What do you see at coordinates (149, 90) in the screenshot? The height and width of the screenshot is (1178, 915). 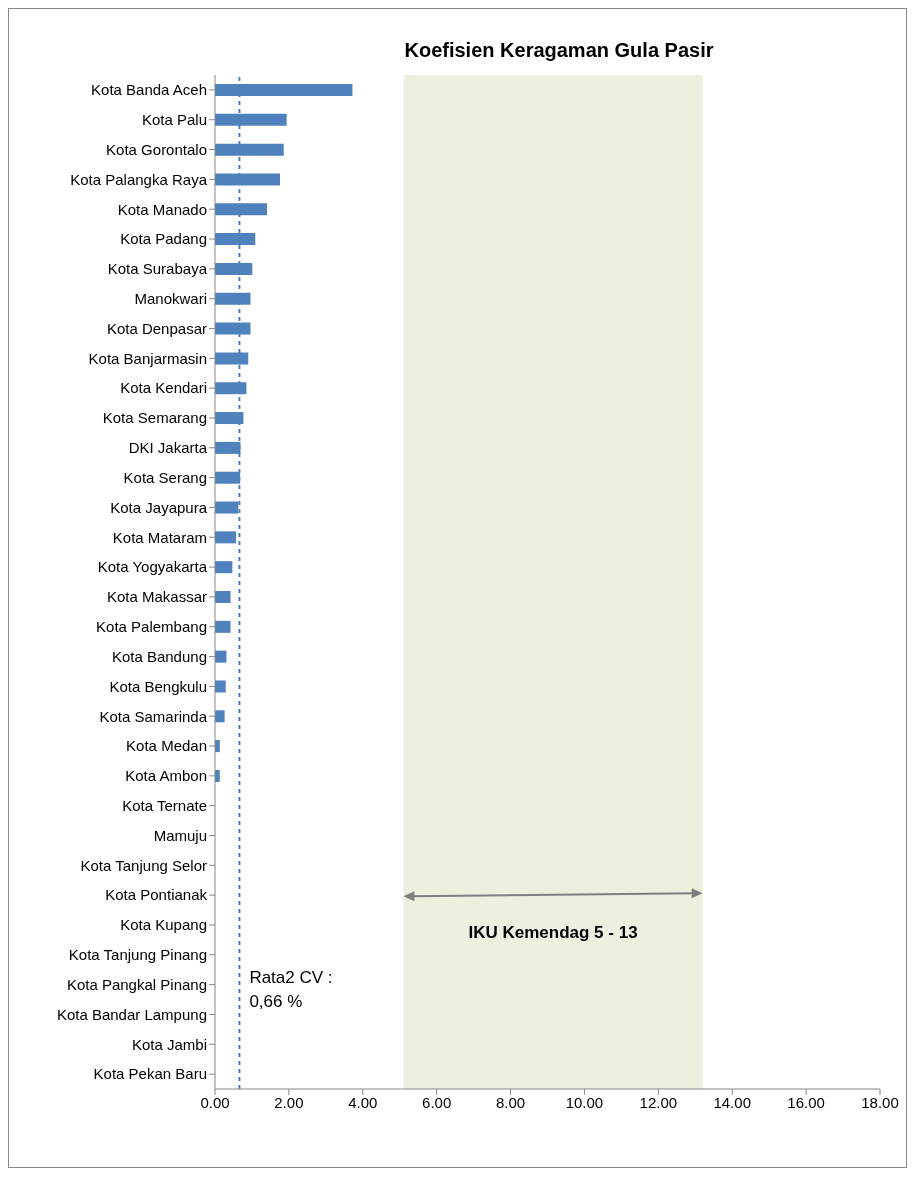 I see `y-tick-label: Kota Banda Aceh` at bounding box center [149, 90].